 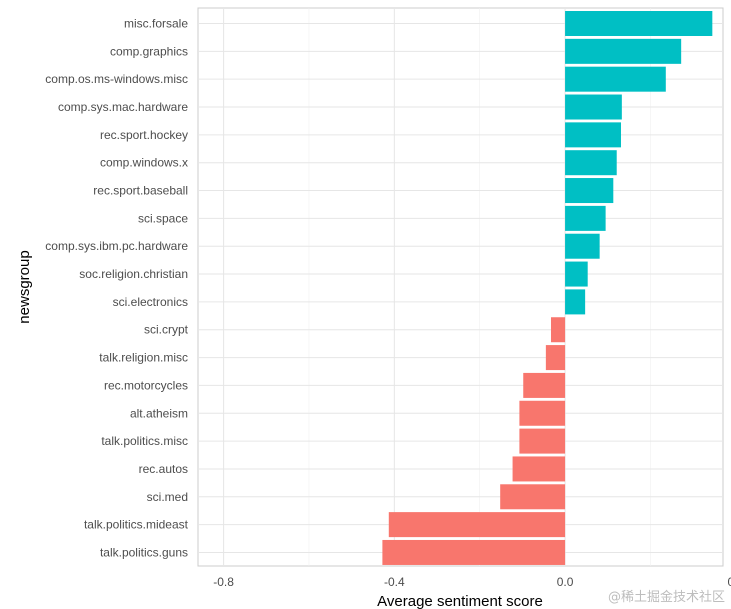 I want to click on y-tick-label: talk.politics.guns, so click(x=144, y=552).